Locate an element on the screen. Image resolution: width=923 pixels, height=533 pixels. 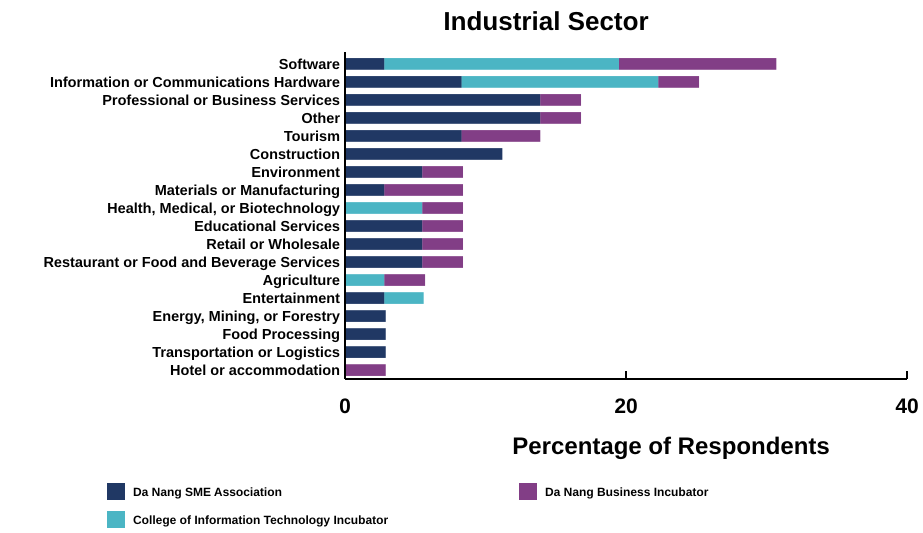
y-tick-label: Retail or Wholesale is located at coordinates (273, 245).